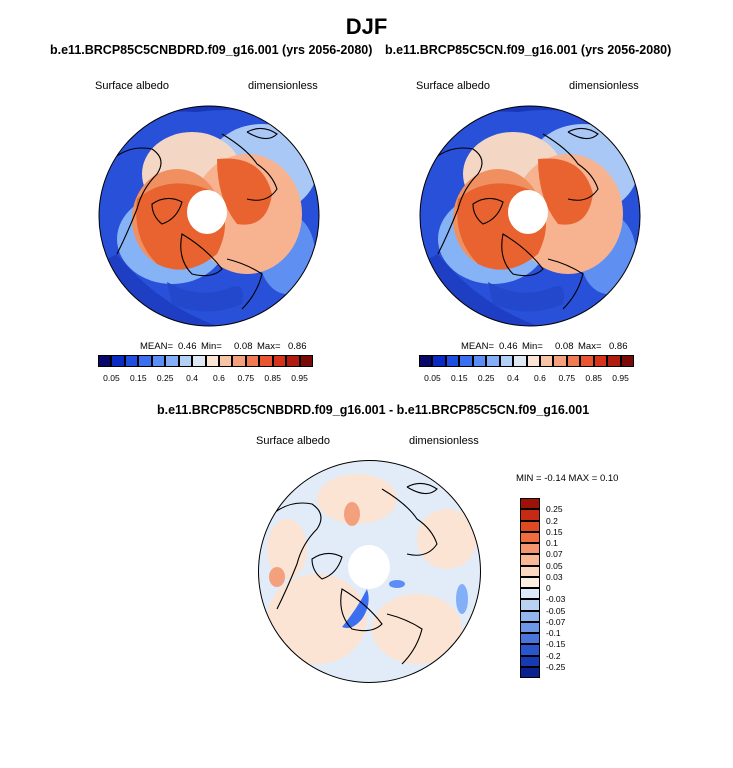 The width and height of the screenshot is (733, 768). What do you see at coordinates (477, 346) in the screenshot?
I see `panel2-mean-label: MEAN=` at bounding box center [477, 346].